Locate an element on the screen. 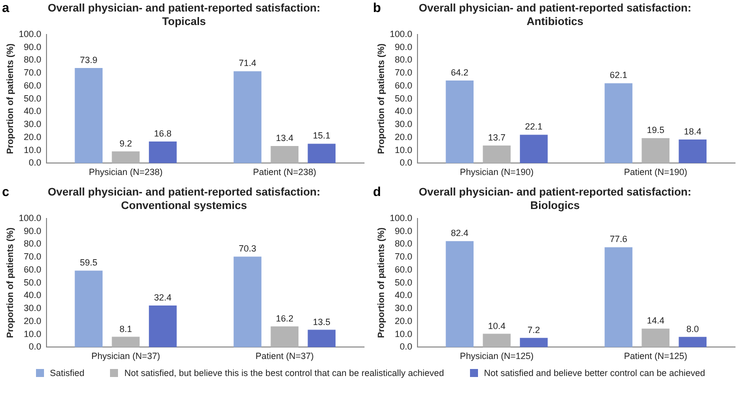 The width and height of the screenshot is (741, 393). x-tick-label: Physician (N=125) is located at coordinates (497, 356).